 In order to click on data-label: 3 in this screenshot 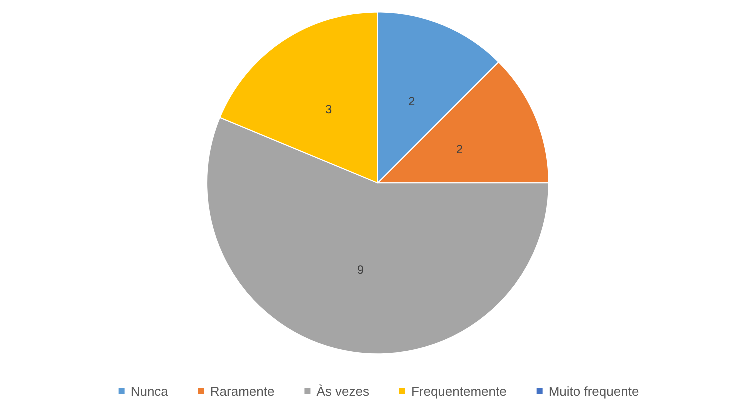, I will do `click(329, 109)`.